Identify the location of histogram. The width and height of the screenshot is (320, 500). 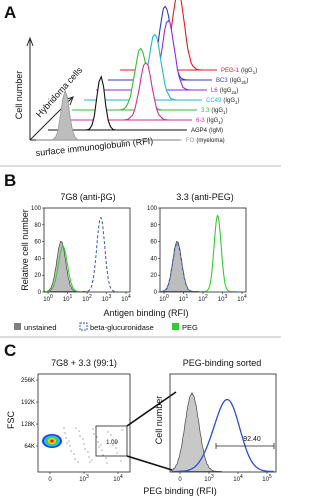
(126, 91).